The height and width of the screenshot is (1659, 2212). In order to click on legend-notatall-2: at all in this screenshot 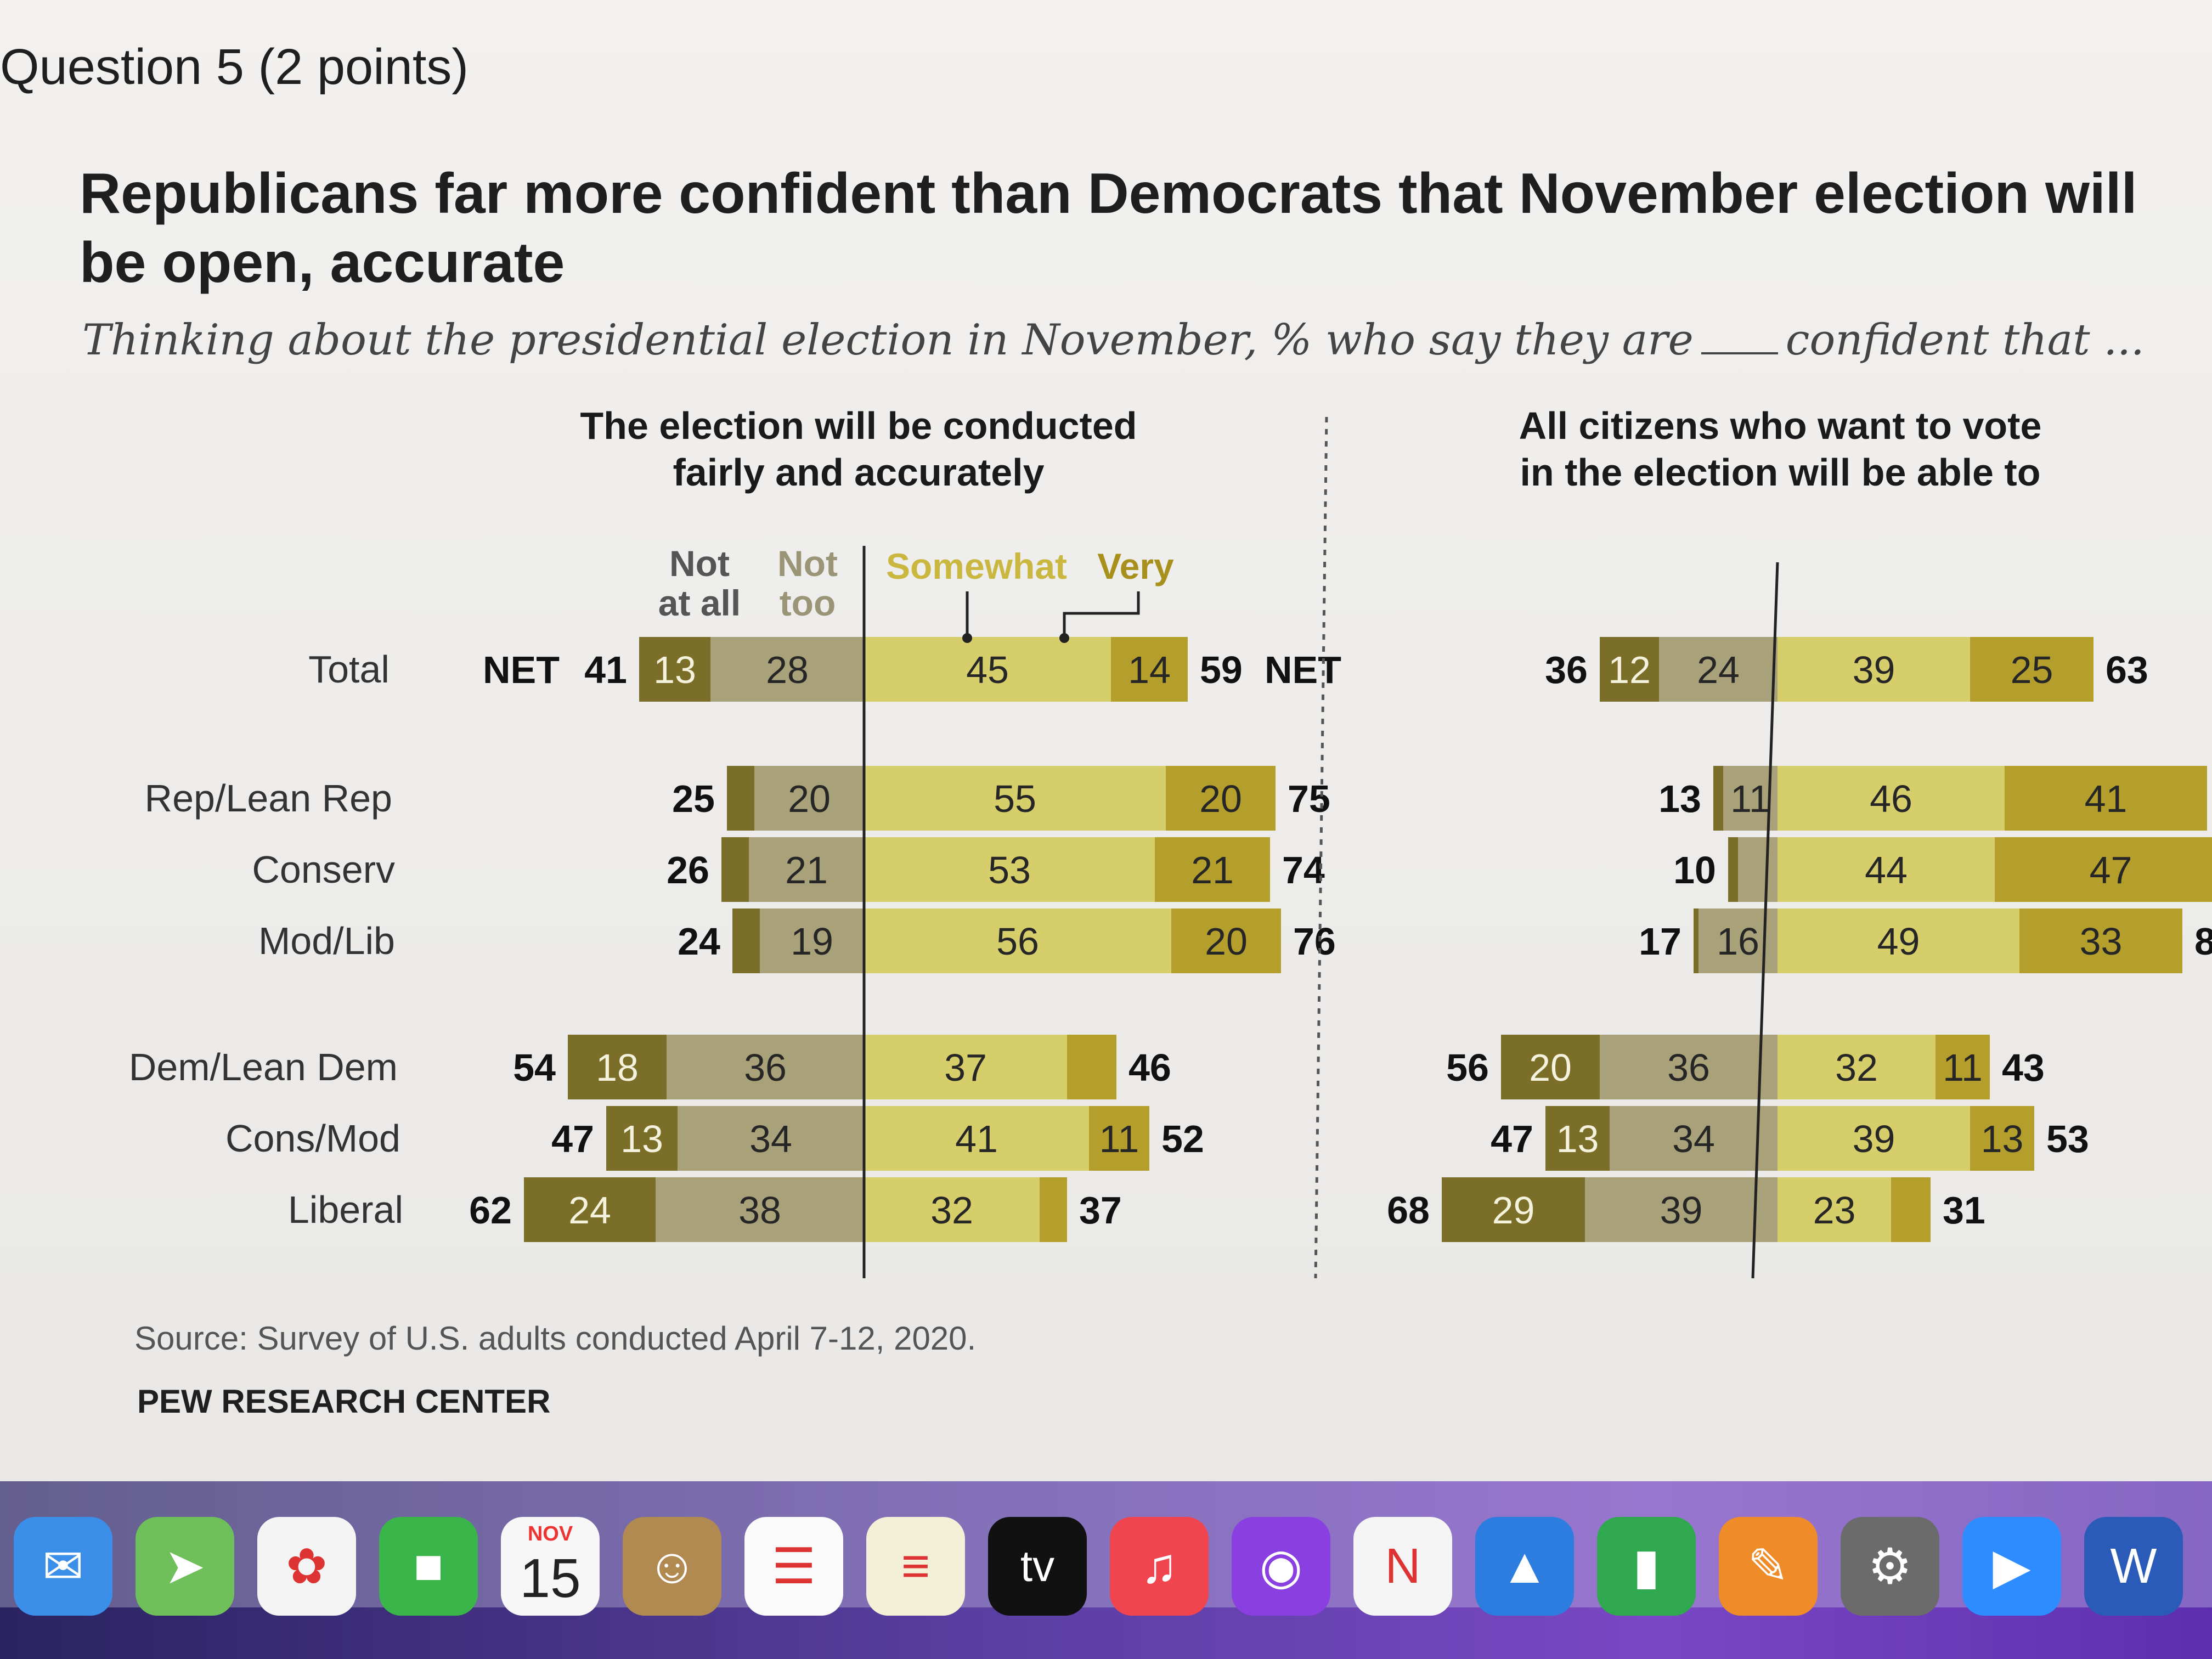, I will do `click(699, 603)`.